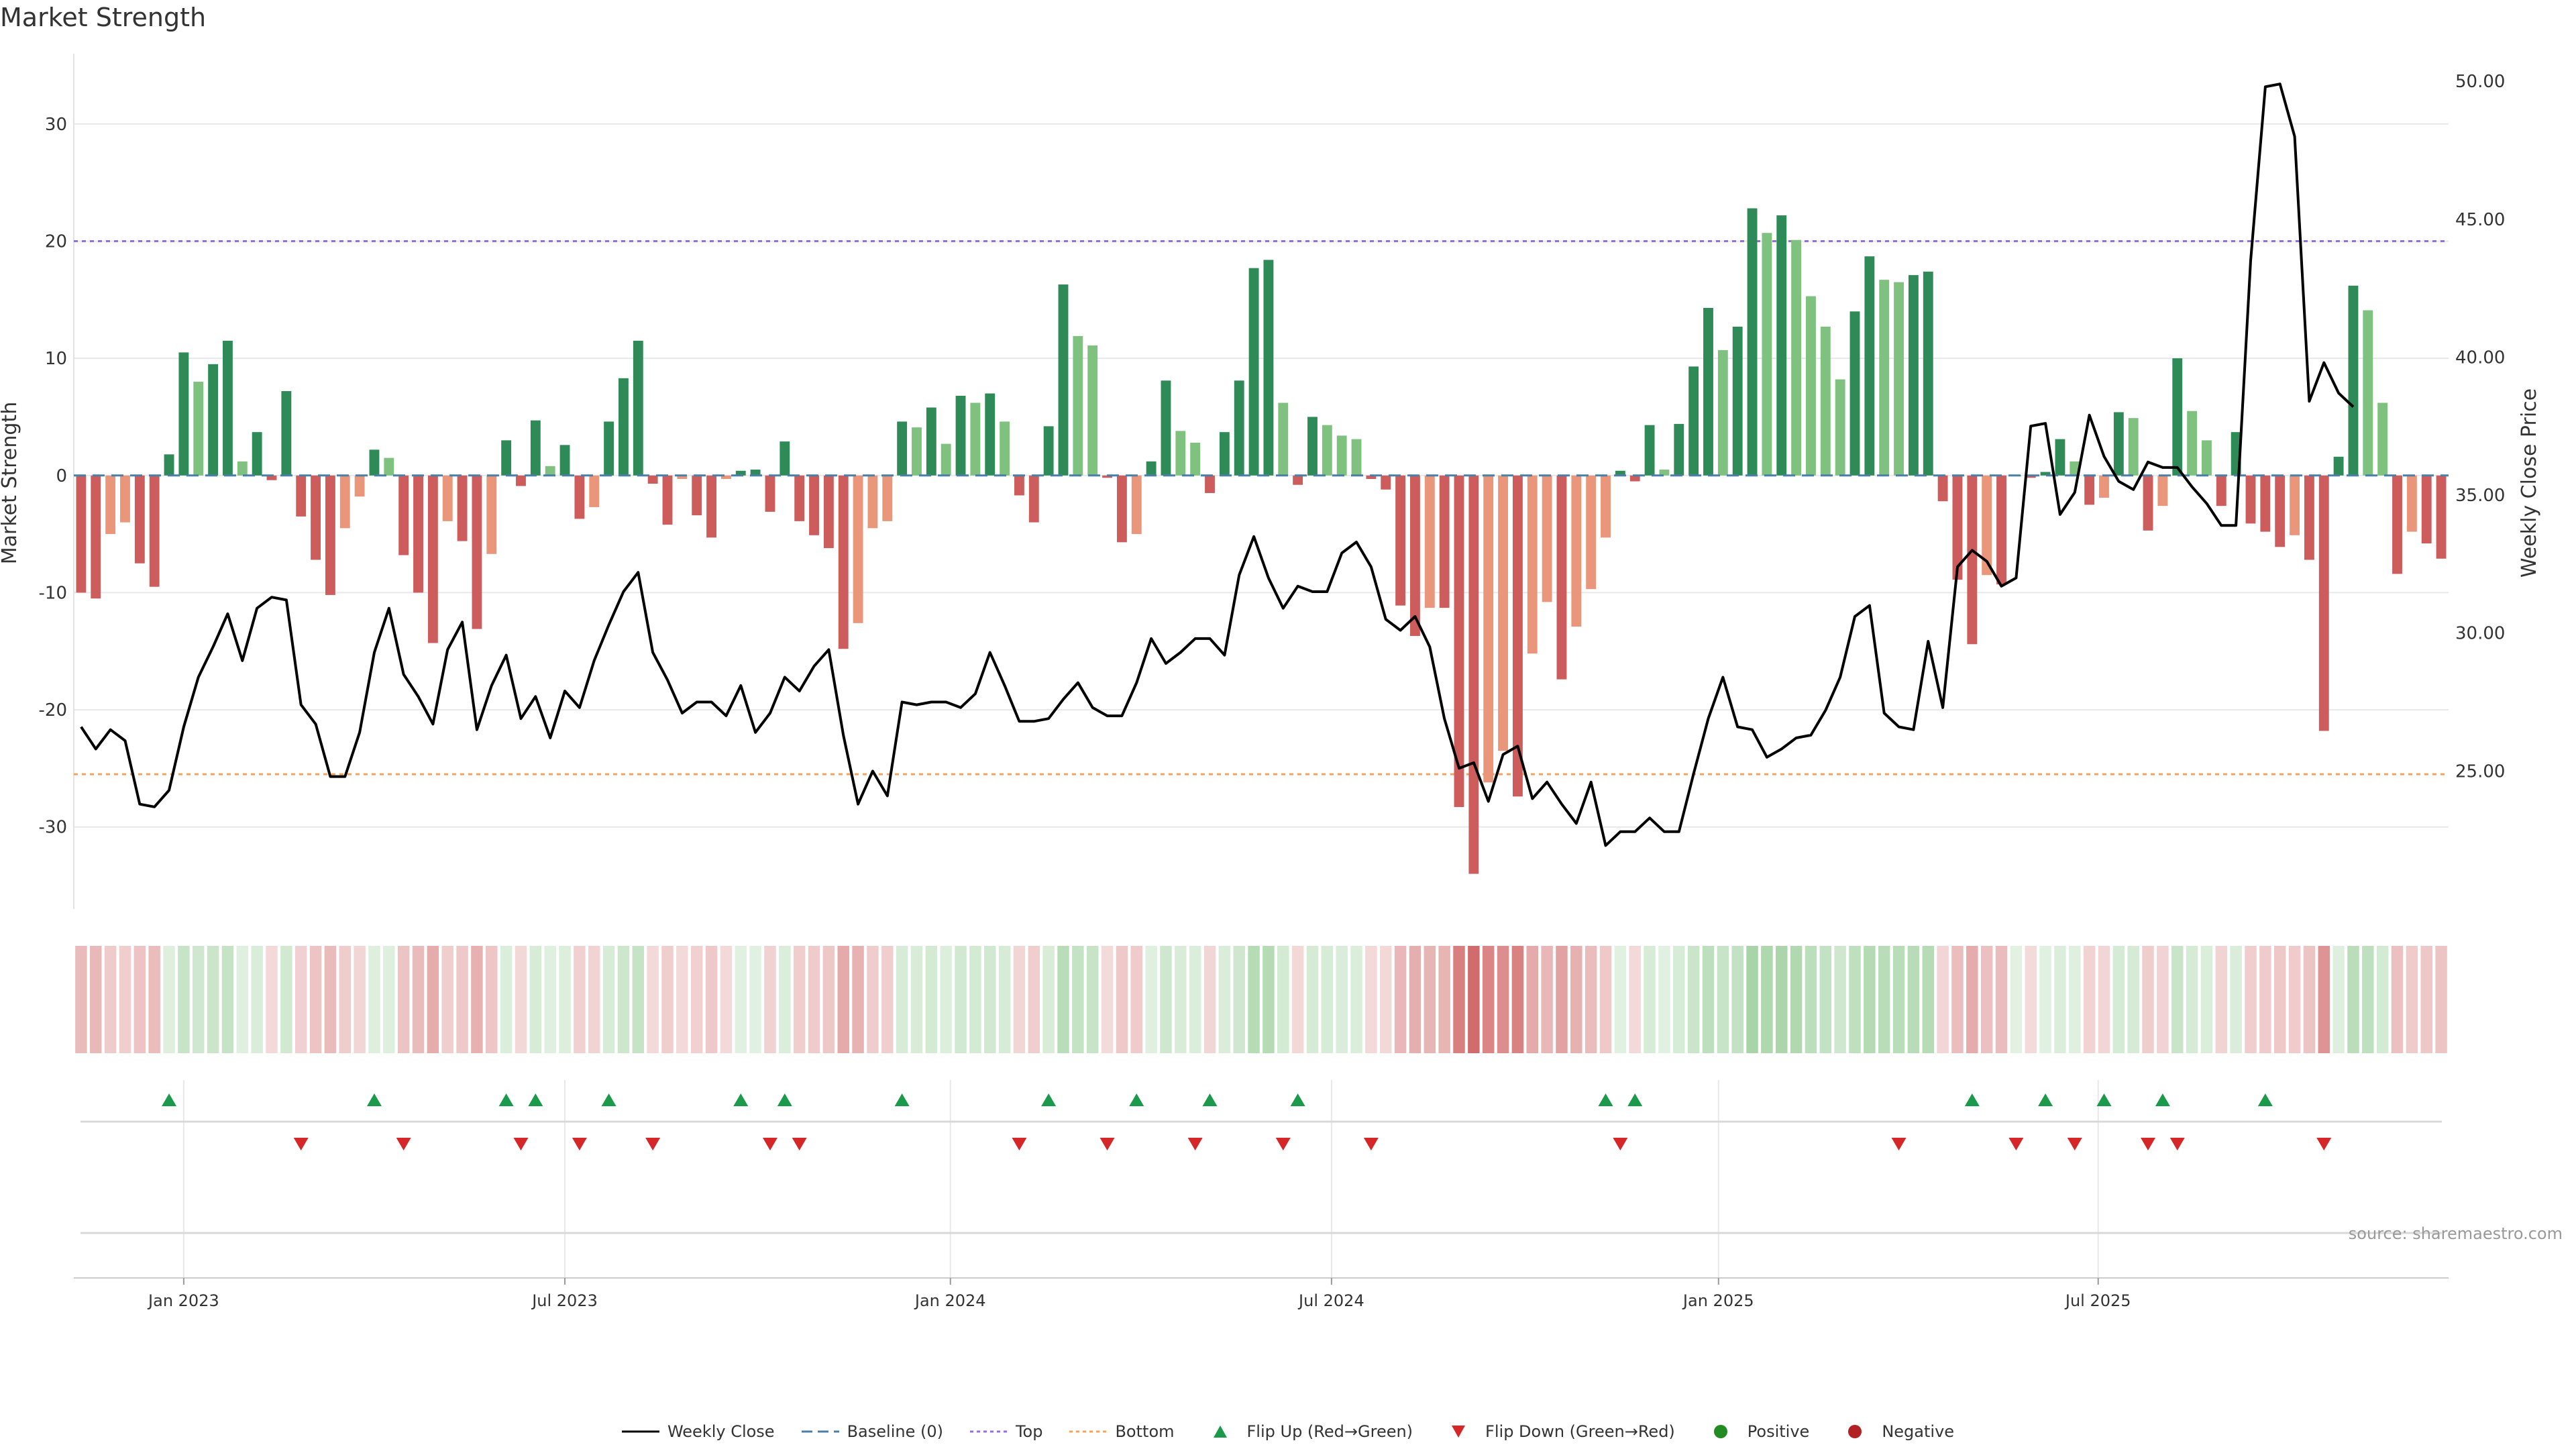 The height and width of the screenshot is (1449, 2576). I want to click on y-tick-label: -20, so click(53, 710).